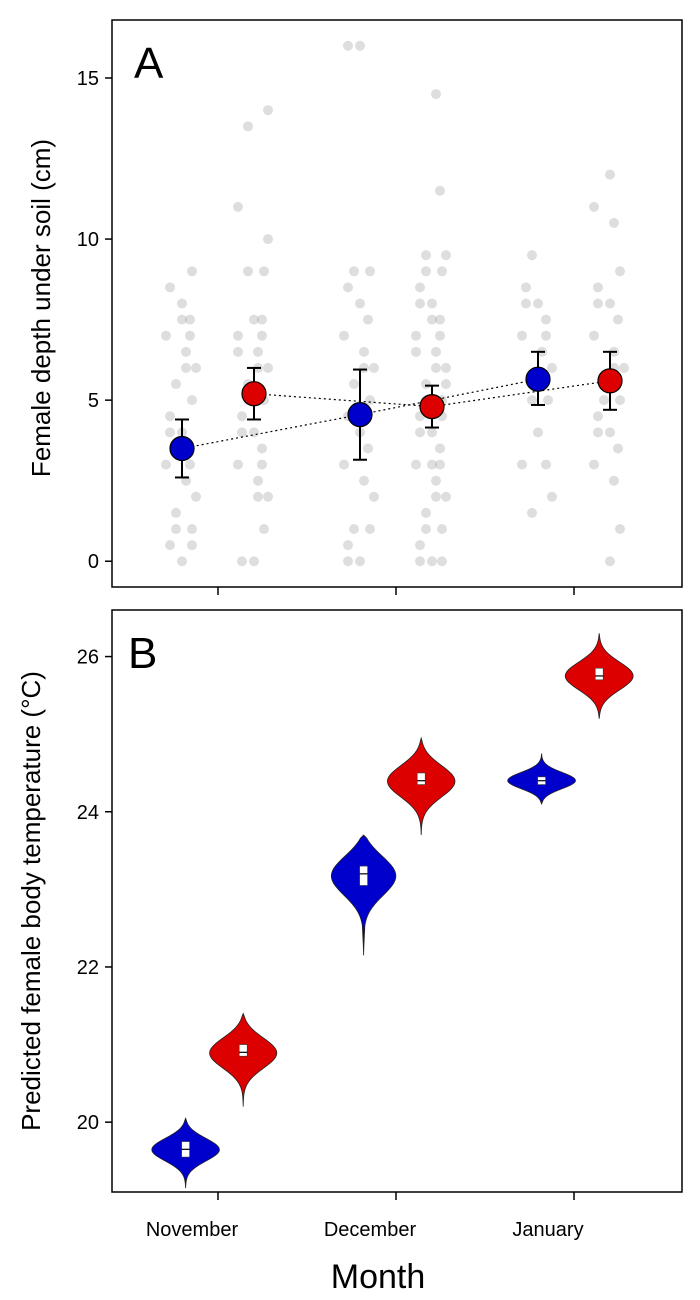  I want to click on violin-red, so click(243, 1059).